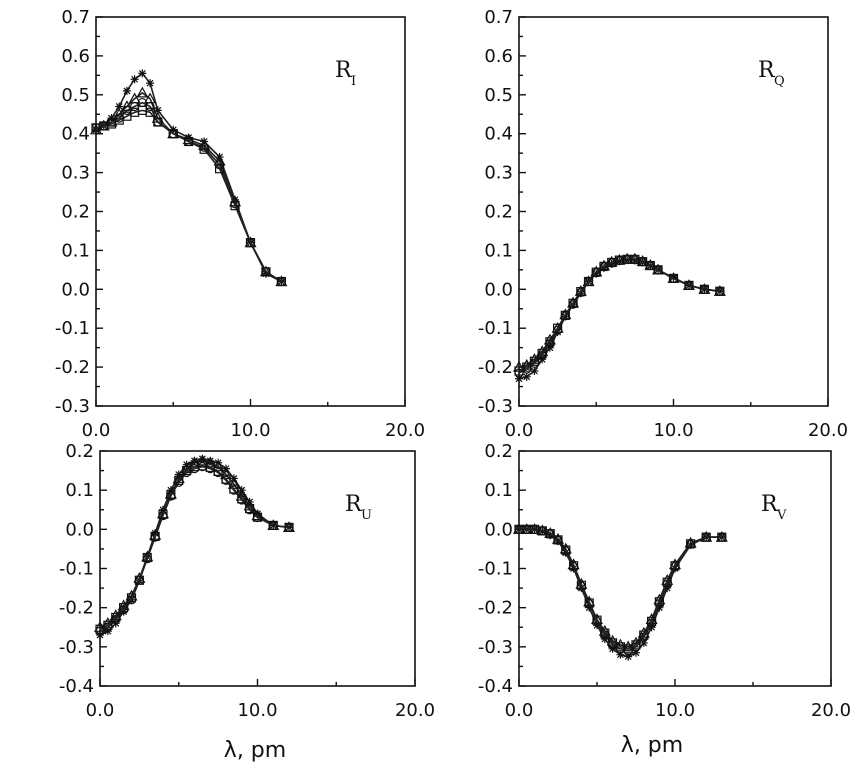 The width and height of the screenshot is (865, 765). Describe the element at coordinates (619, 319) in the screenshot. I see `series-line-star` at that location.